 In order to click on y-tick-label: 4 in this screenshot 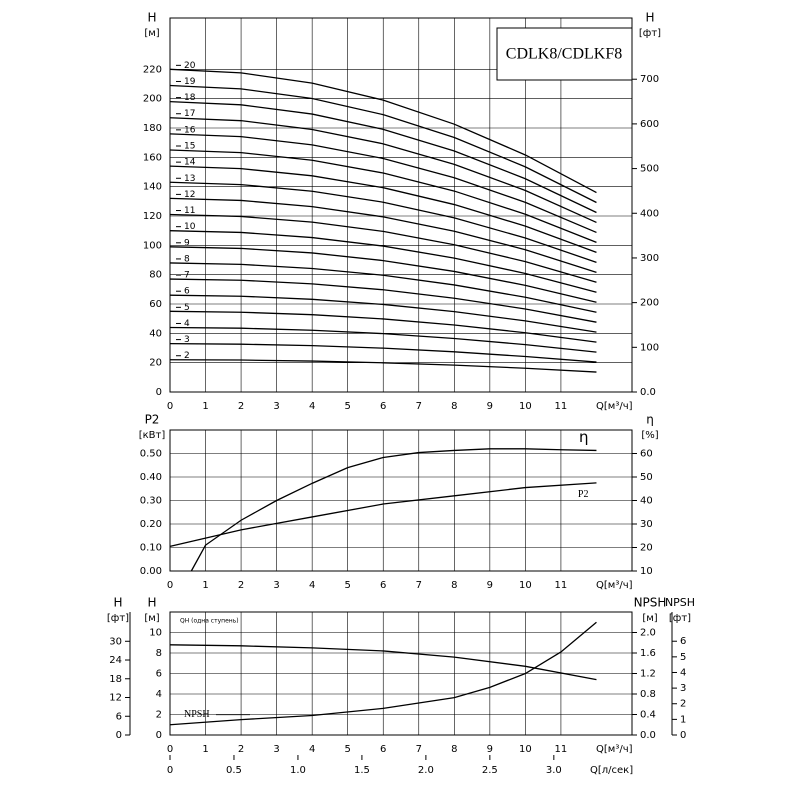, I will do `click(159, 694)`.